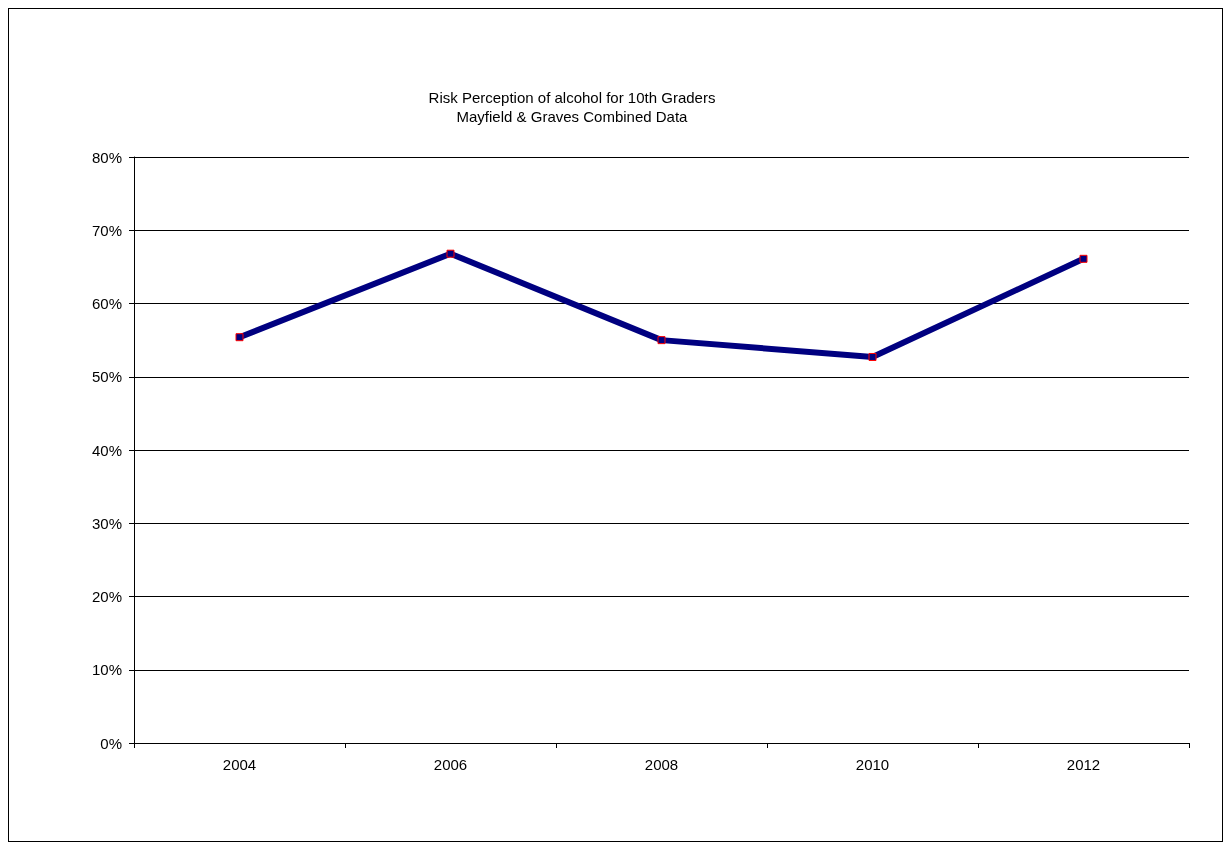  Describe the element at coordinates (661, 764) in the screenshot. I see `x-tick-label: 2008` at that location.